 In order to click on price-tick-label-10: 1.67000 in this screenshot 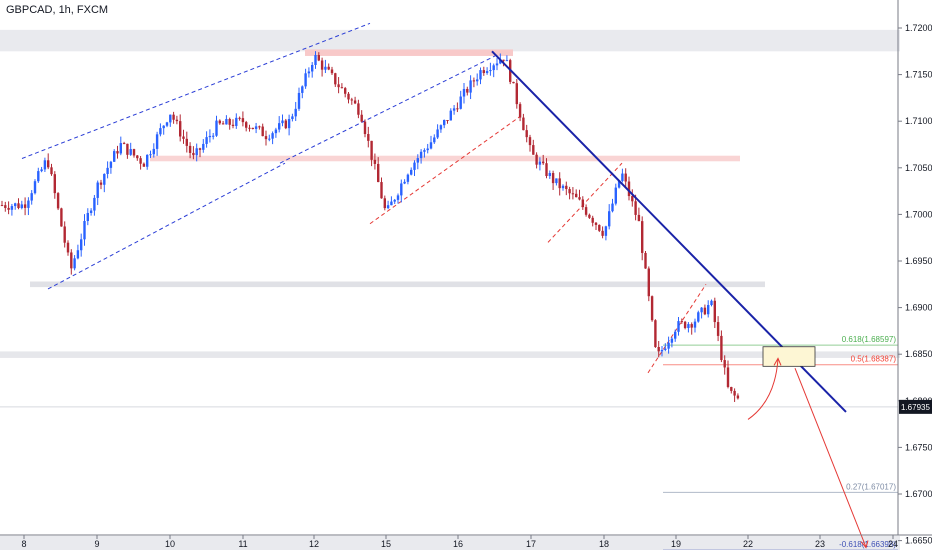, I will do `click(918, 494)`.